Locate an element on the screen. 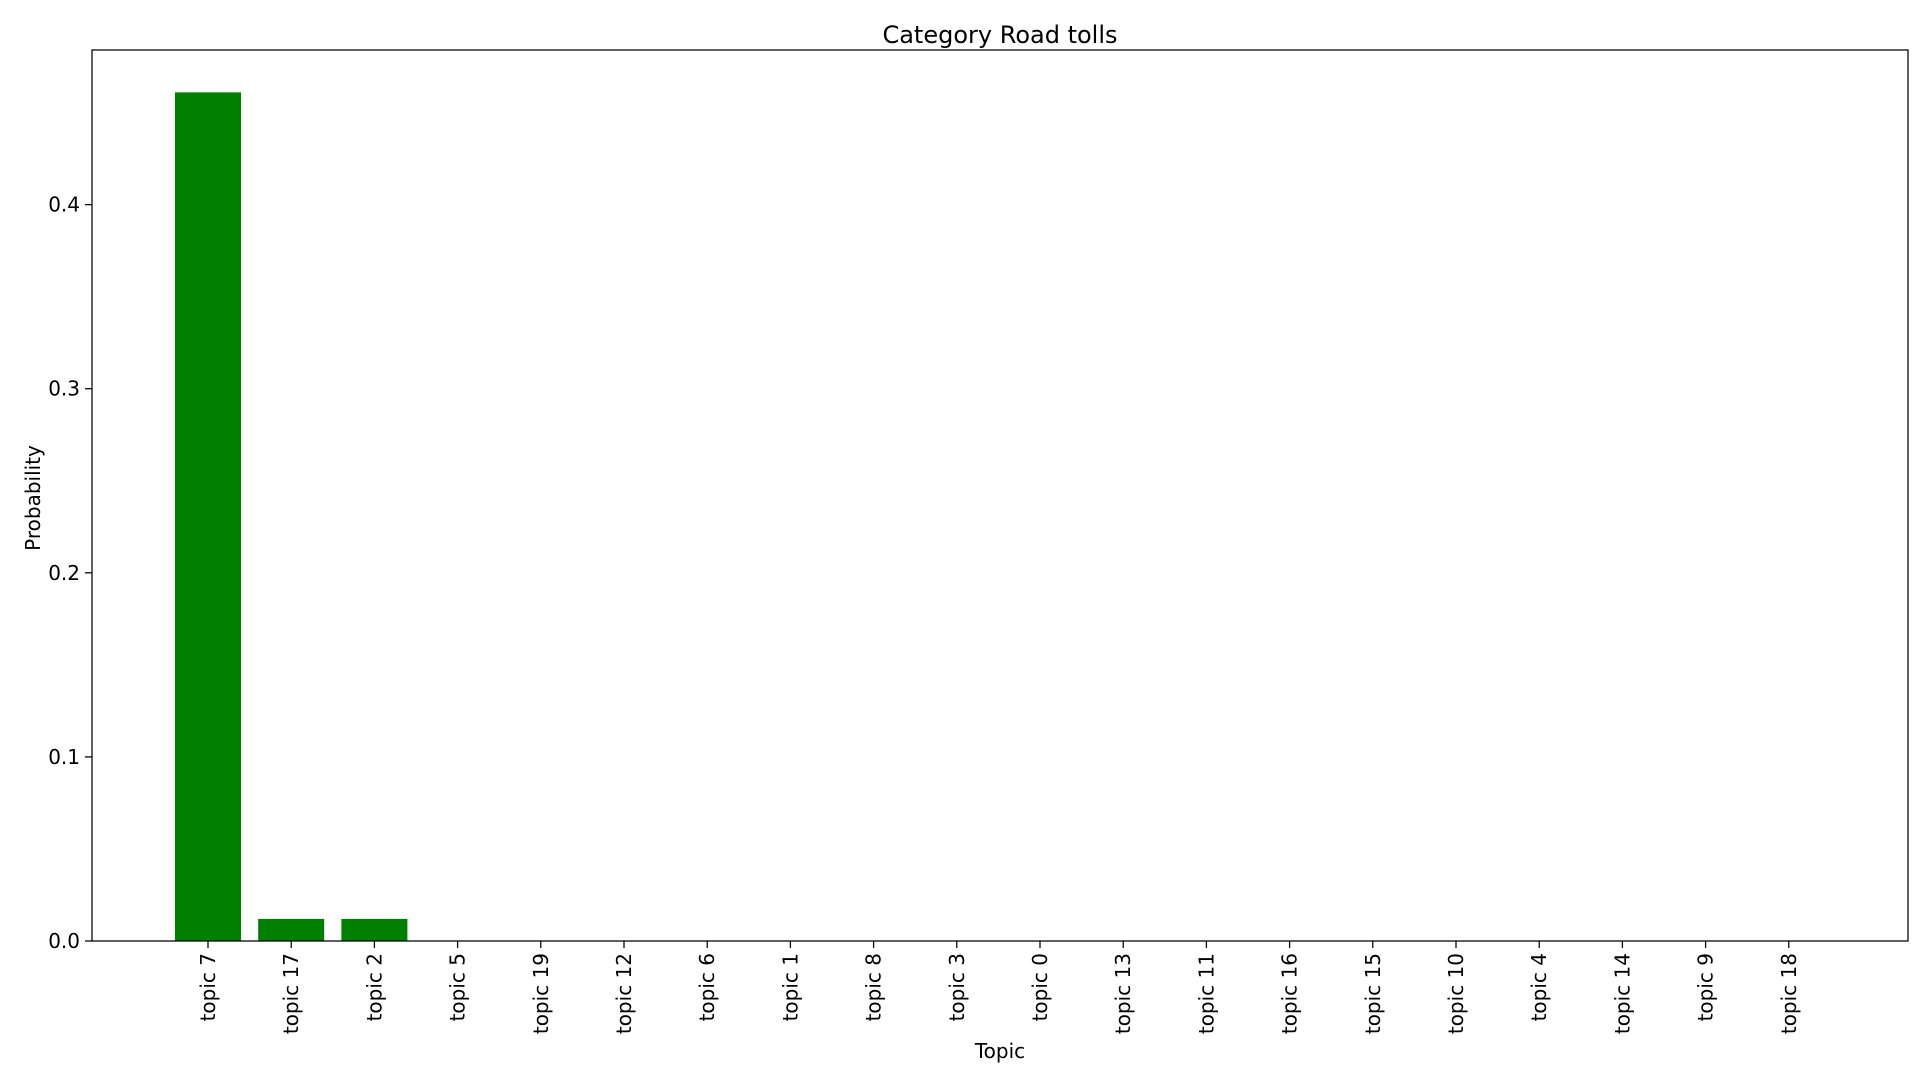  x-tick-label: topic 10 is located at coordinates (1456, 993).